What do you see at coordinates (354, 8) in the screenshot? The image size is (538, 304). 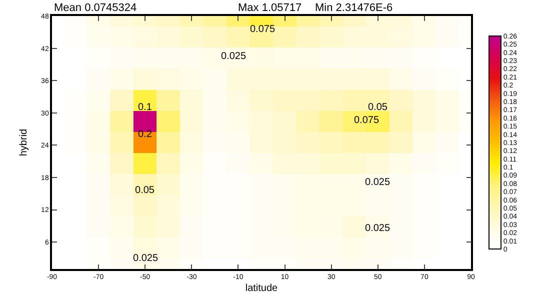 I see `text: Min 2.31476E-6` at bounding box center [354, 8].